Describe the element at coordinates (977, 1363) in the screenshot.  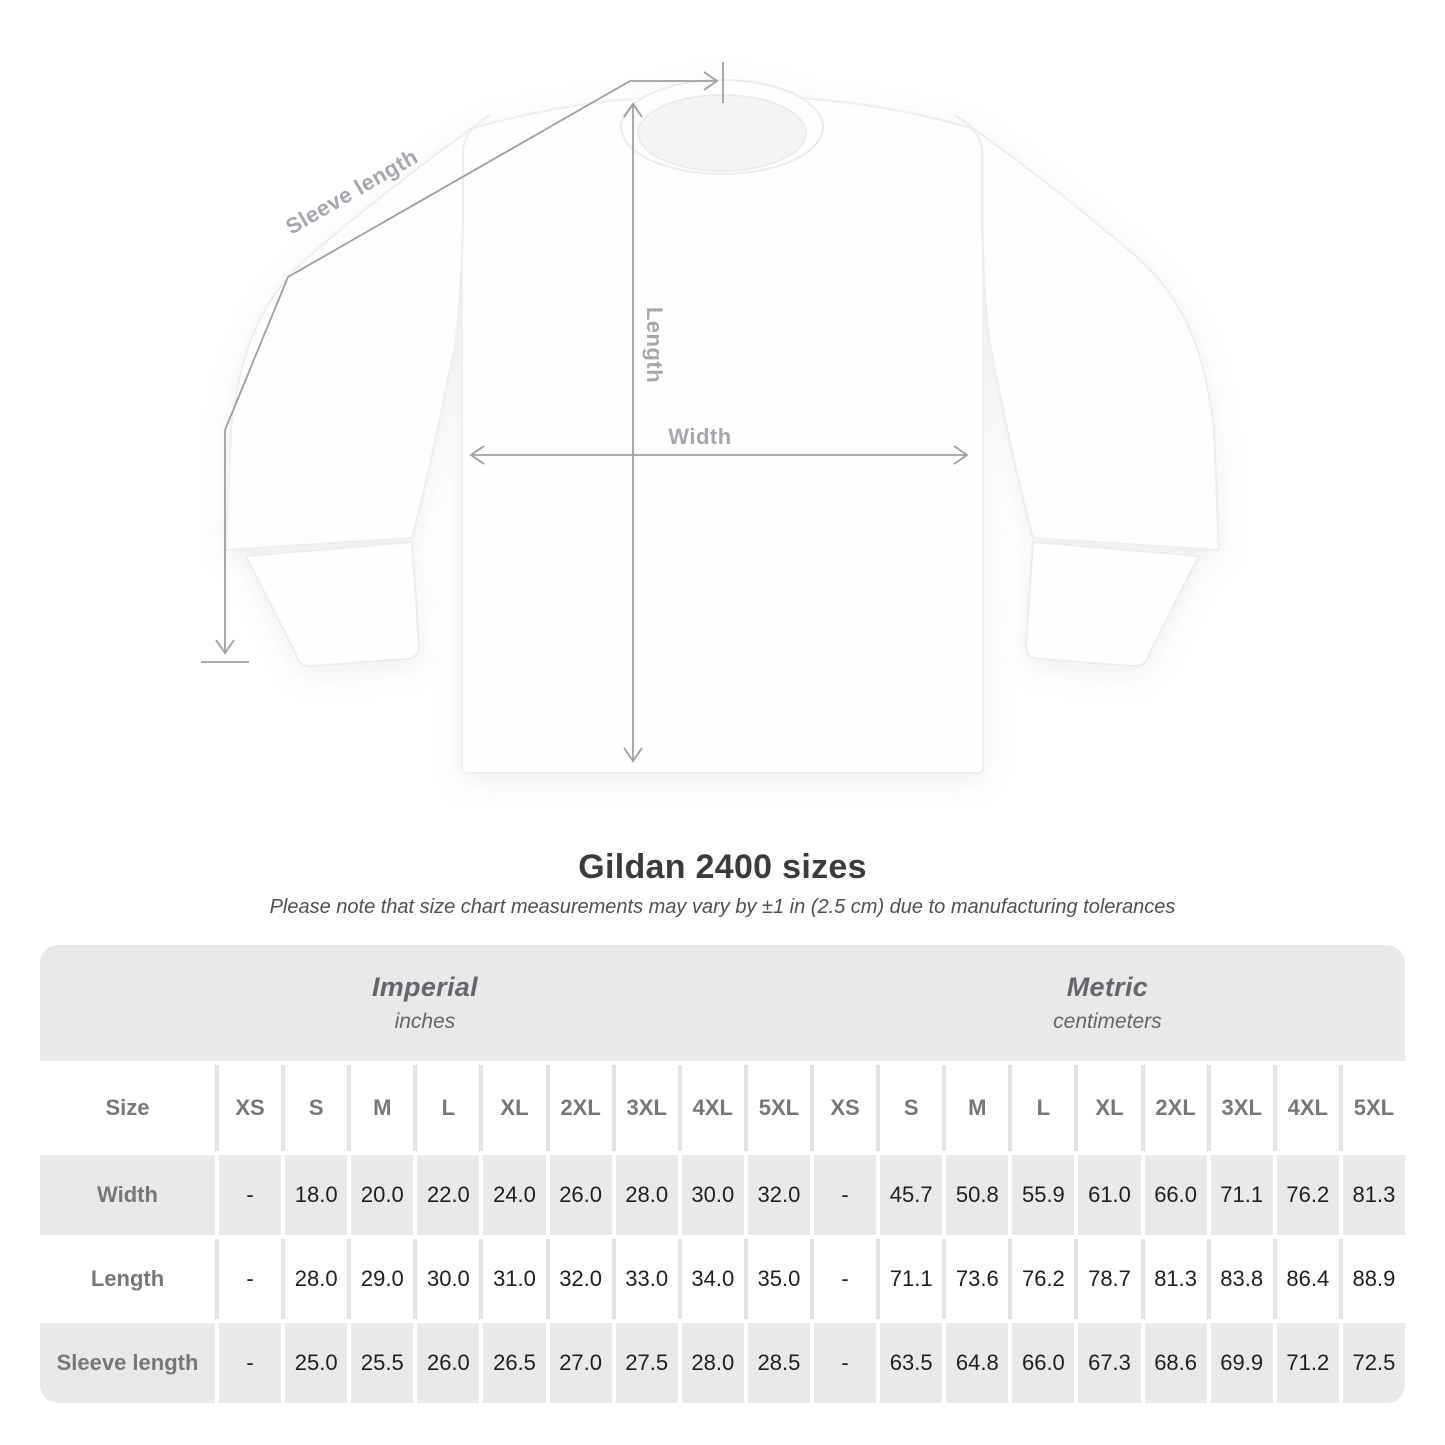
I see `metric-value-cell: 64.8` at that location.